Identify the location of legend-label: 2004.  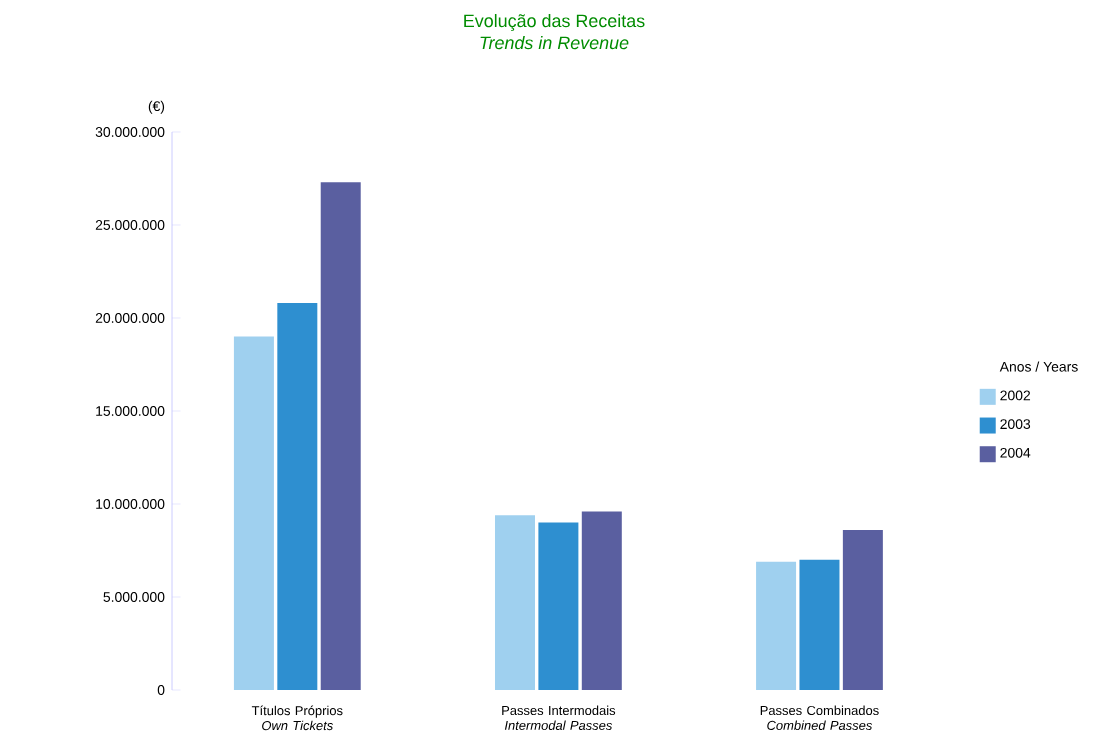
(1015, 452).